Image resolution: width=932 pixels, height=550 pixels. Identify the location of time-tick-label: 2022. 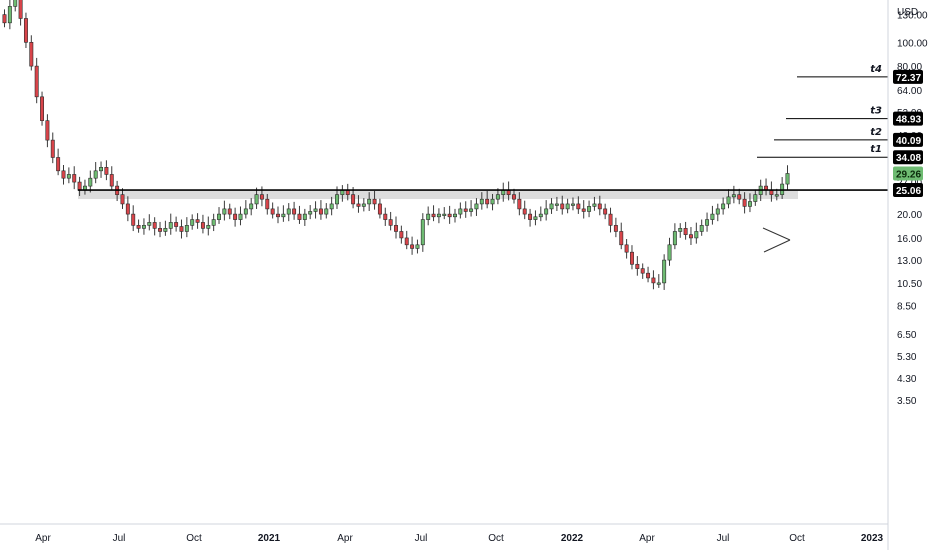
(572, 538).